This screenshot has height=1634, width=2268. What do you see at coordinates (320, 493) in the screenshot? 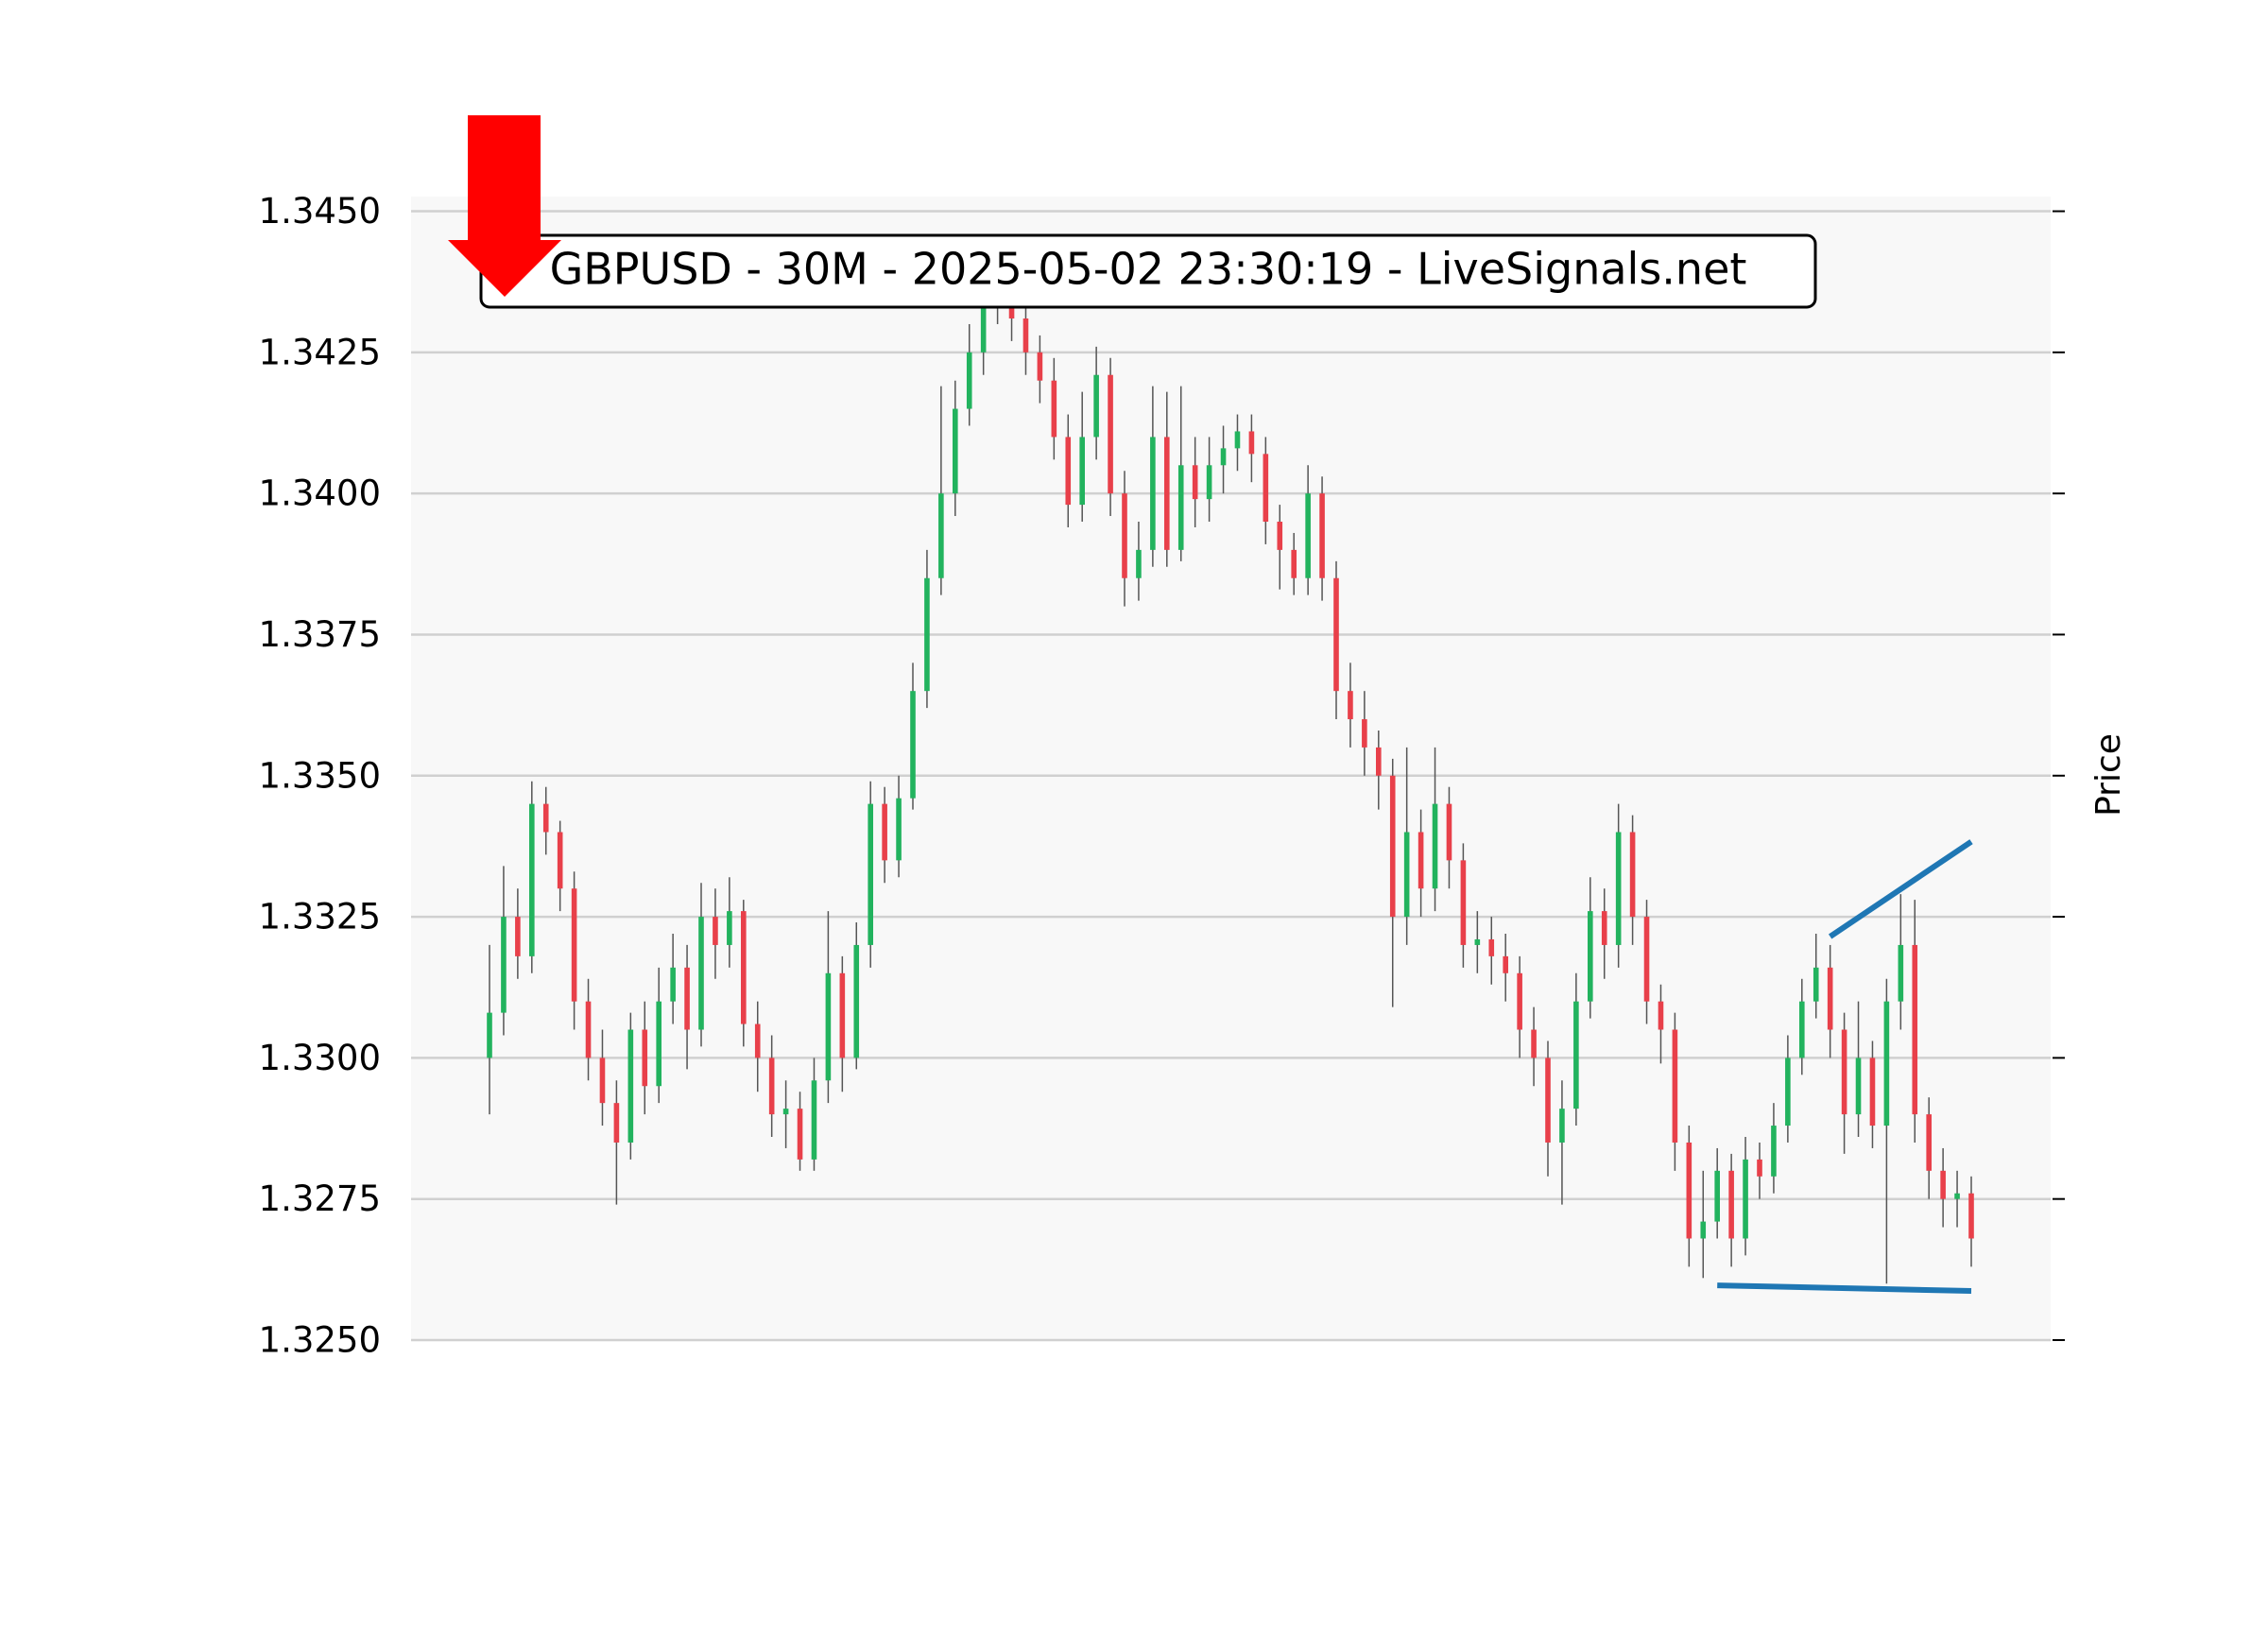
I see `y-tick-label: 1.3400` at bounding box center [320, 493].